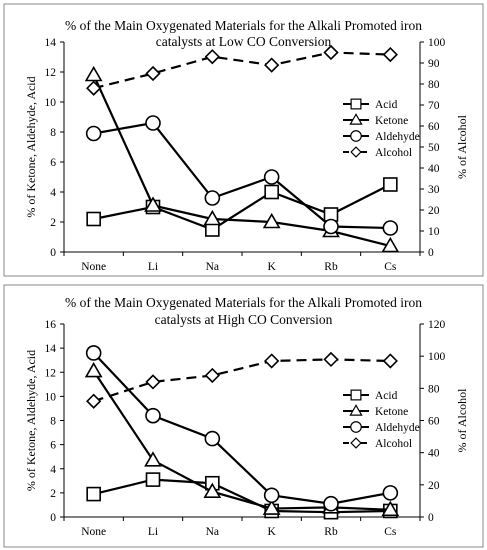 The height and width of the screenshot is (550, 487). I want to click on y2-tick-label: 80, so click(434, 85).